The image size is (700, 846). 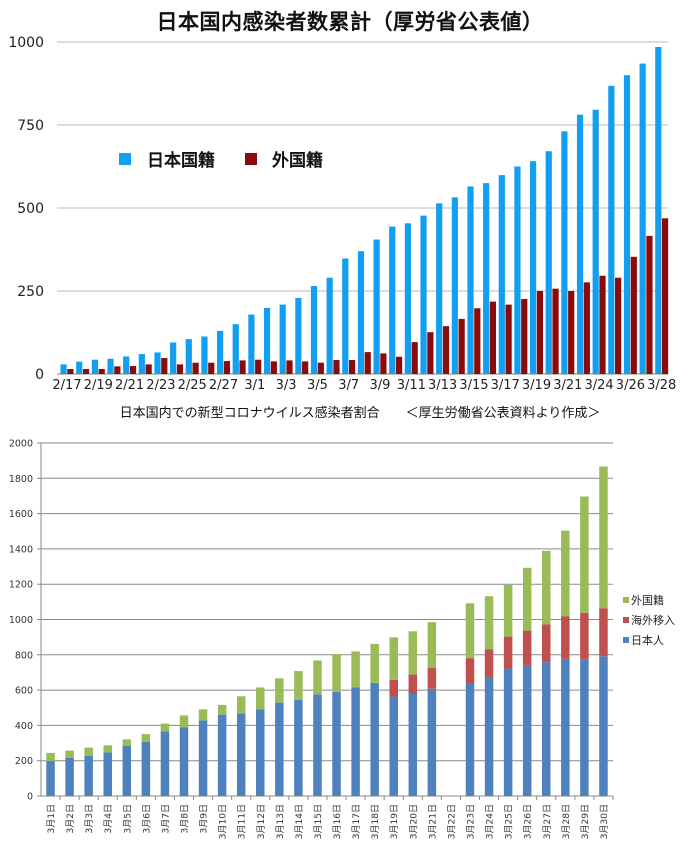 What do you see at coordinates (30, 209) in the screenshot?
I see `top-y-tick-label: 500` at bounding box center [30, 209].